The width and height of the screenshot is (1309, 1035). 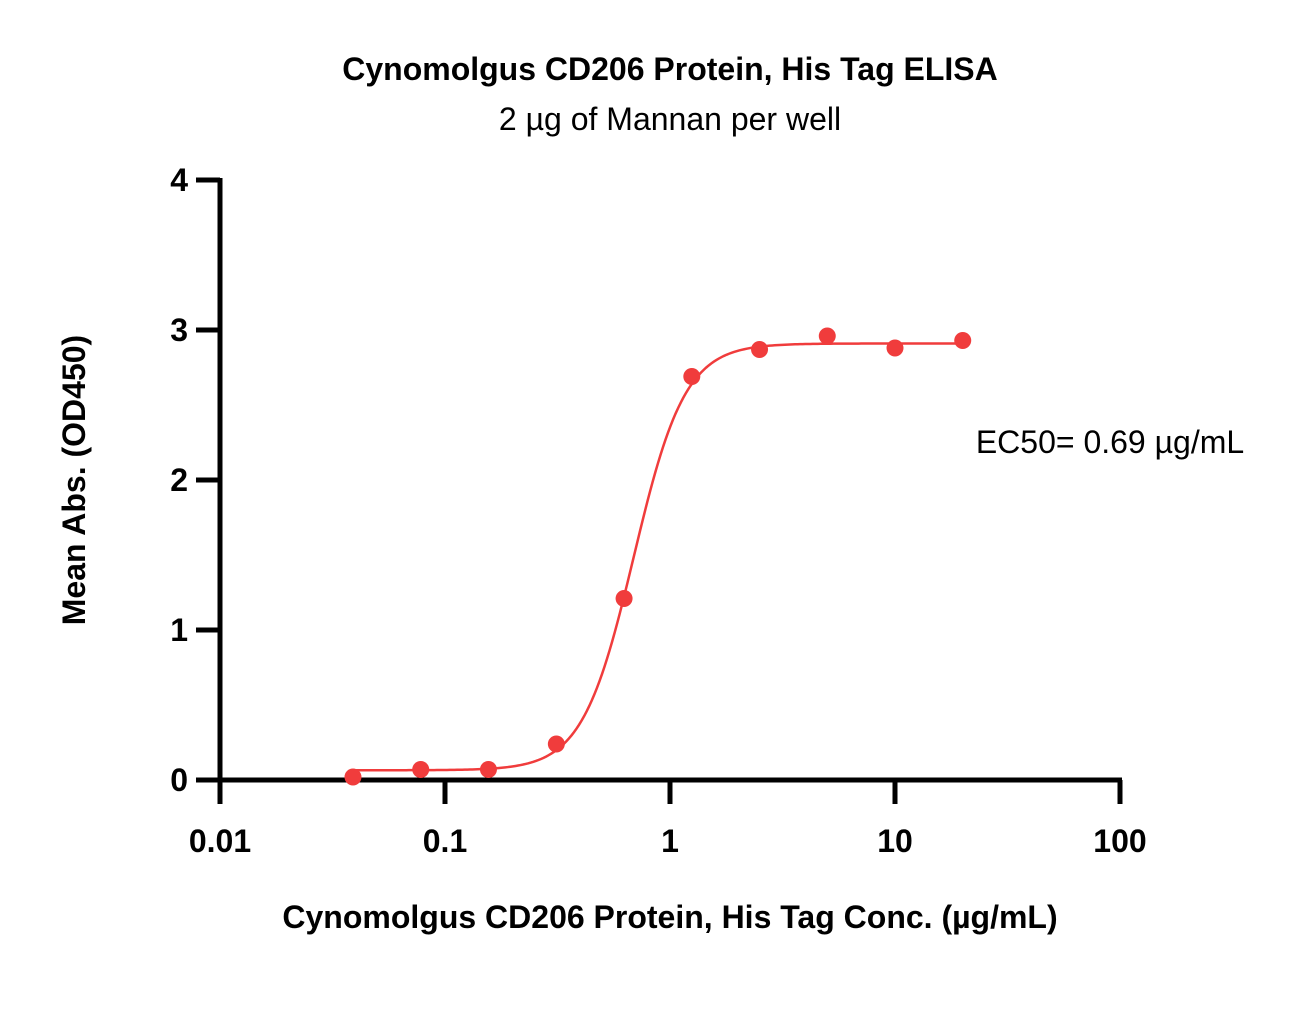 What do you see at coordinates (179, 630) in the screenshot?
I see `y-tick-label: 1` at bounding box center [179, 630].